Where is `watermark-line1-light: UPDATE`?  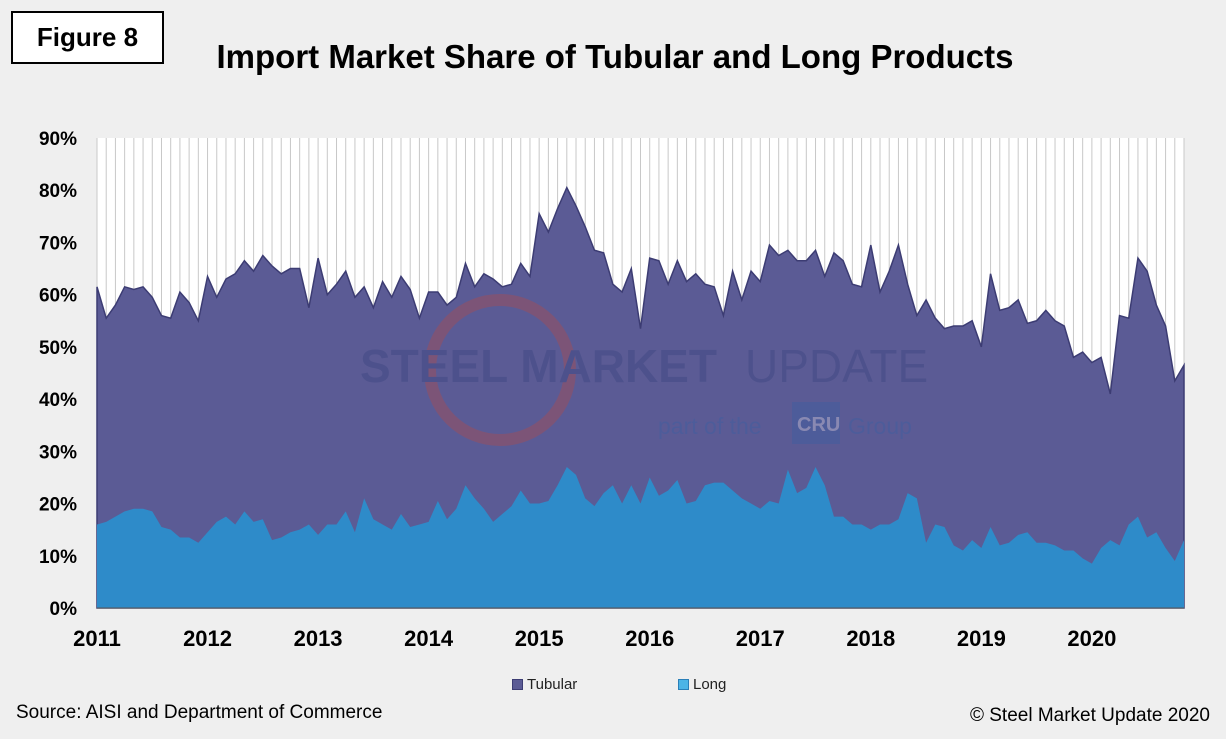 watermark-line1-light: UPDATE is located at coordinates (836, 366).